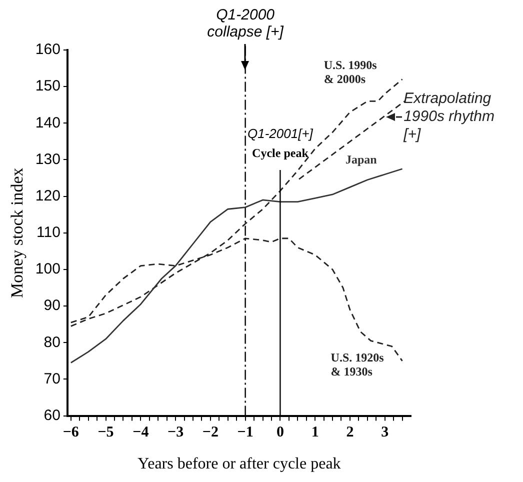 This screenshot has height=482, width=523. I want to click on y-tick-label: 60, so click(52, 415).